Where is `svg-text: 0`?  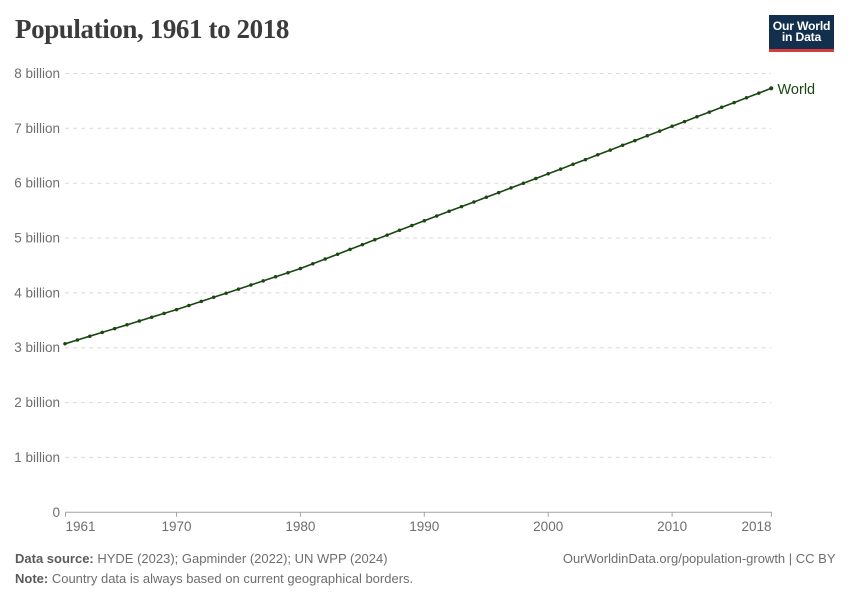 svg-text: 0 is located at coordinates (56, 512).